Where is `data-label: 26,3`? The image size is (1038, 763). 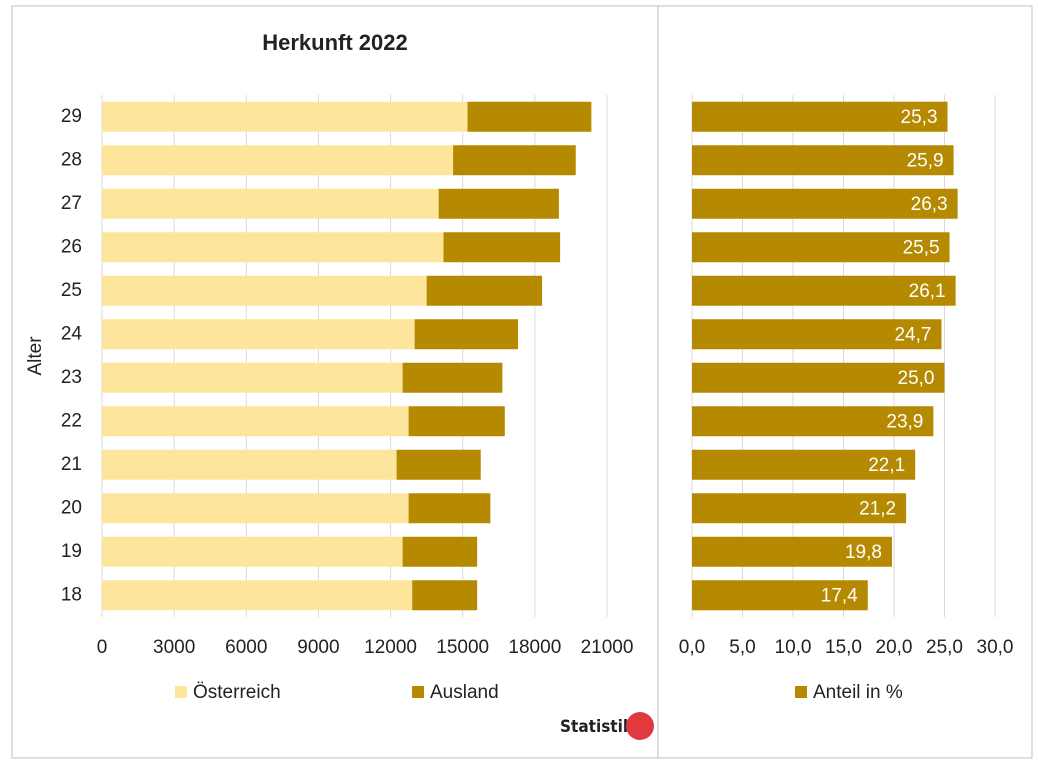 data-label: 26,3 is located at coordinates (929, 204).